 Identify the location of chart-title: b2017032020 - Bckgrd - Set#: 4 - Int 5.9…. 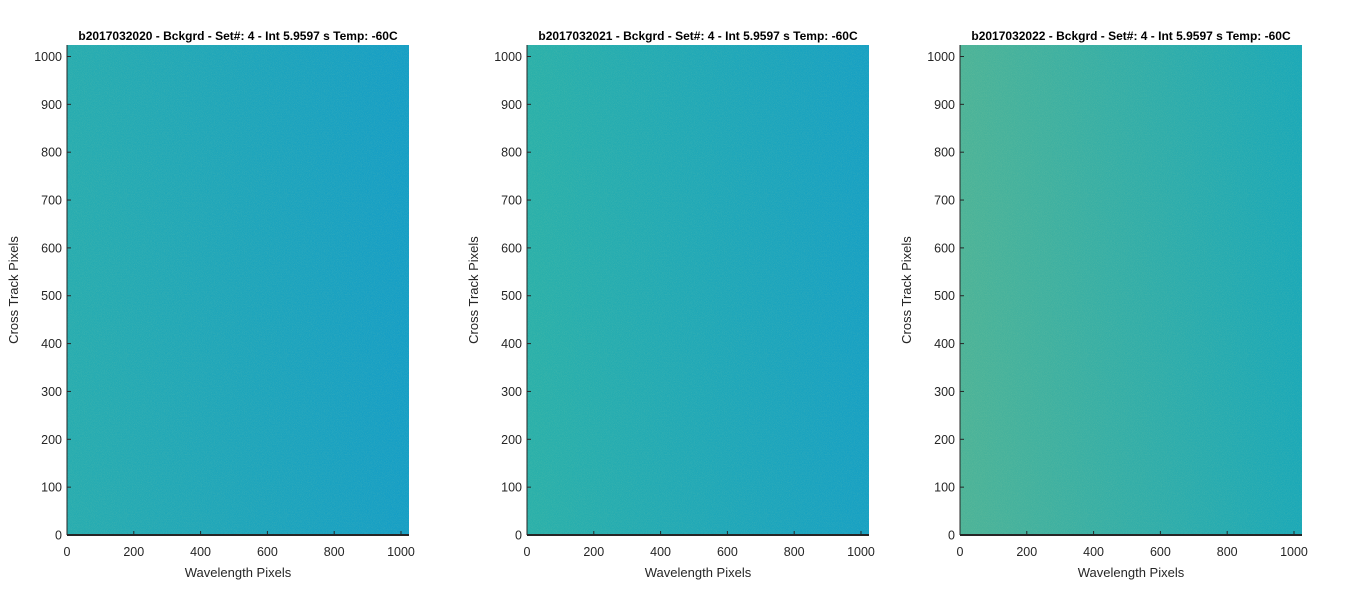
(238, 36).